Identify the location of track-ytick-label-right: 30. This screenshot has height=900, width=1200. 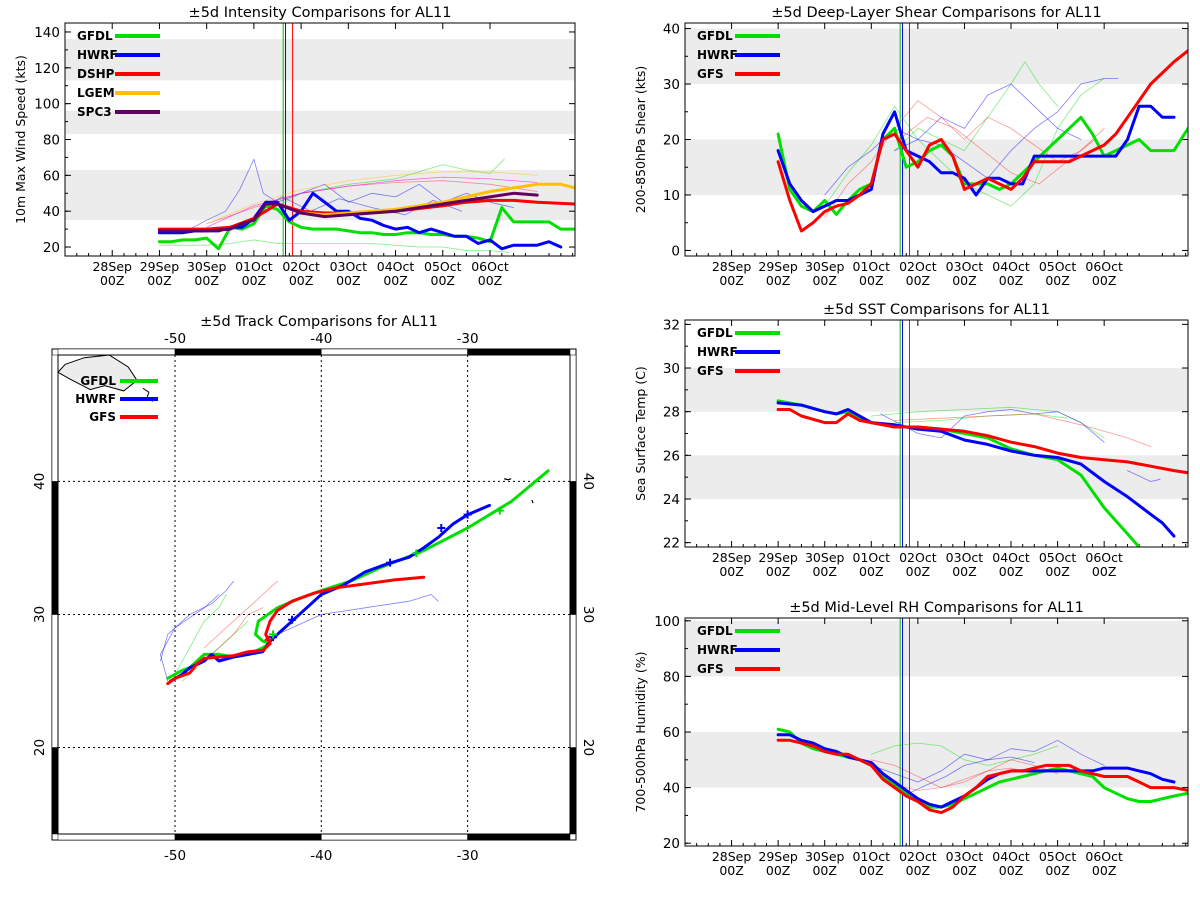
(588, 614).